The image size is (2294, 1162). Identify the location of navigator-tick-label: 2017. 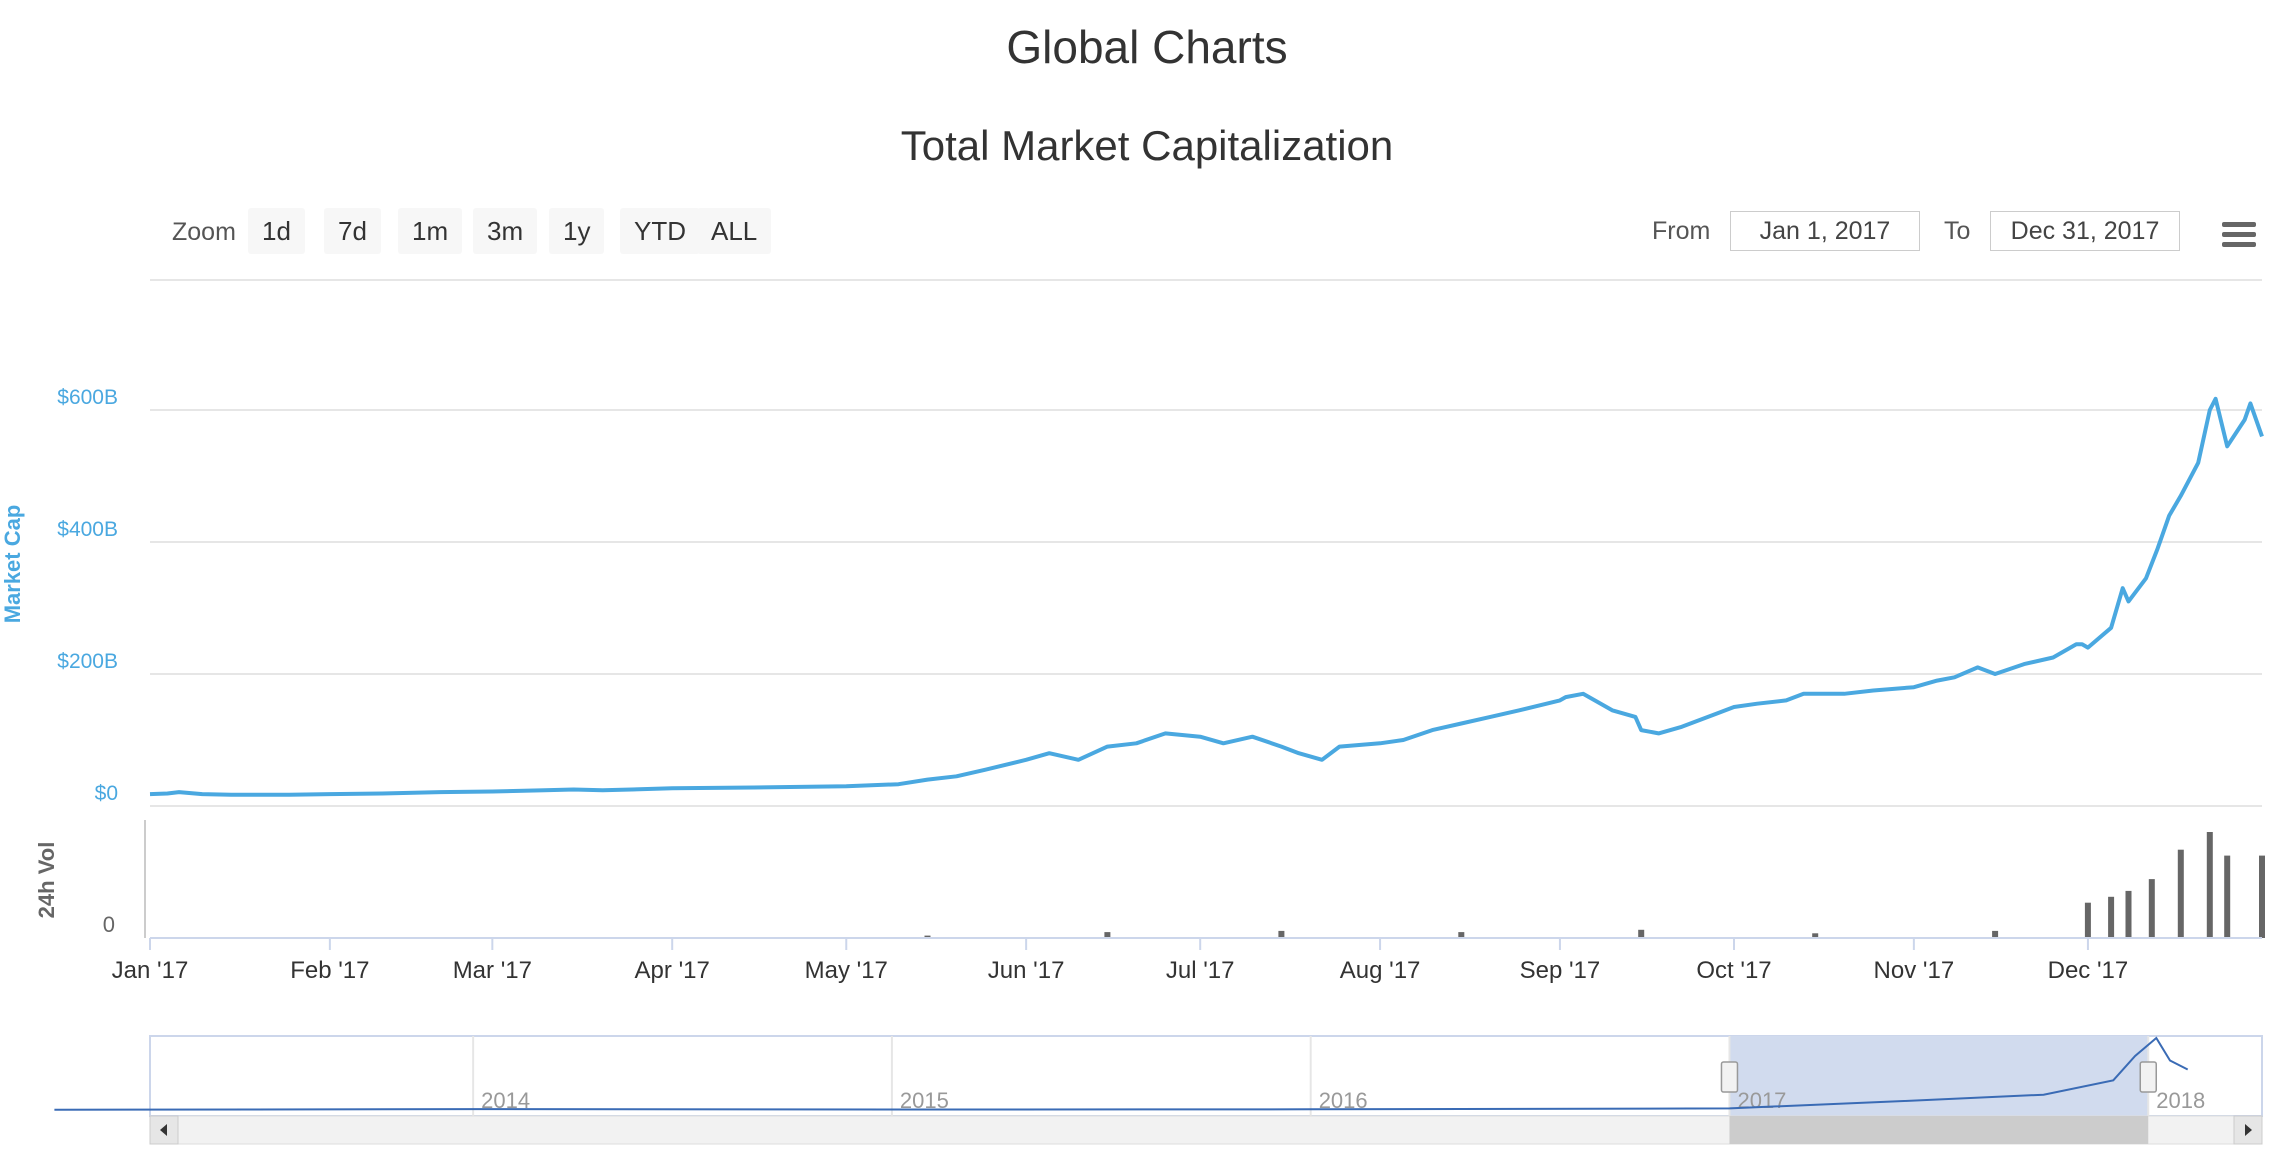
(1761, 1100).